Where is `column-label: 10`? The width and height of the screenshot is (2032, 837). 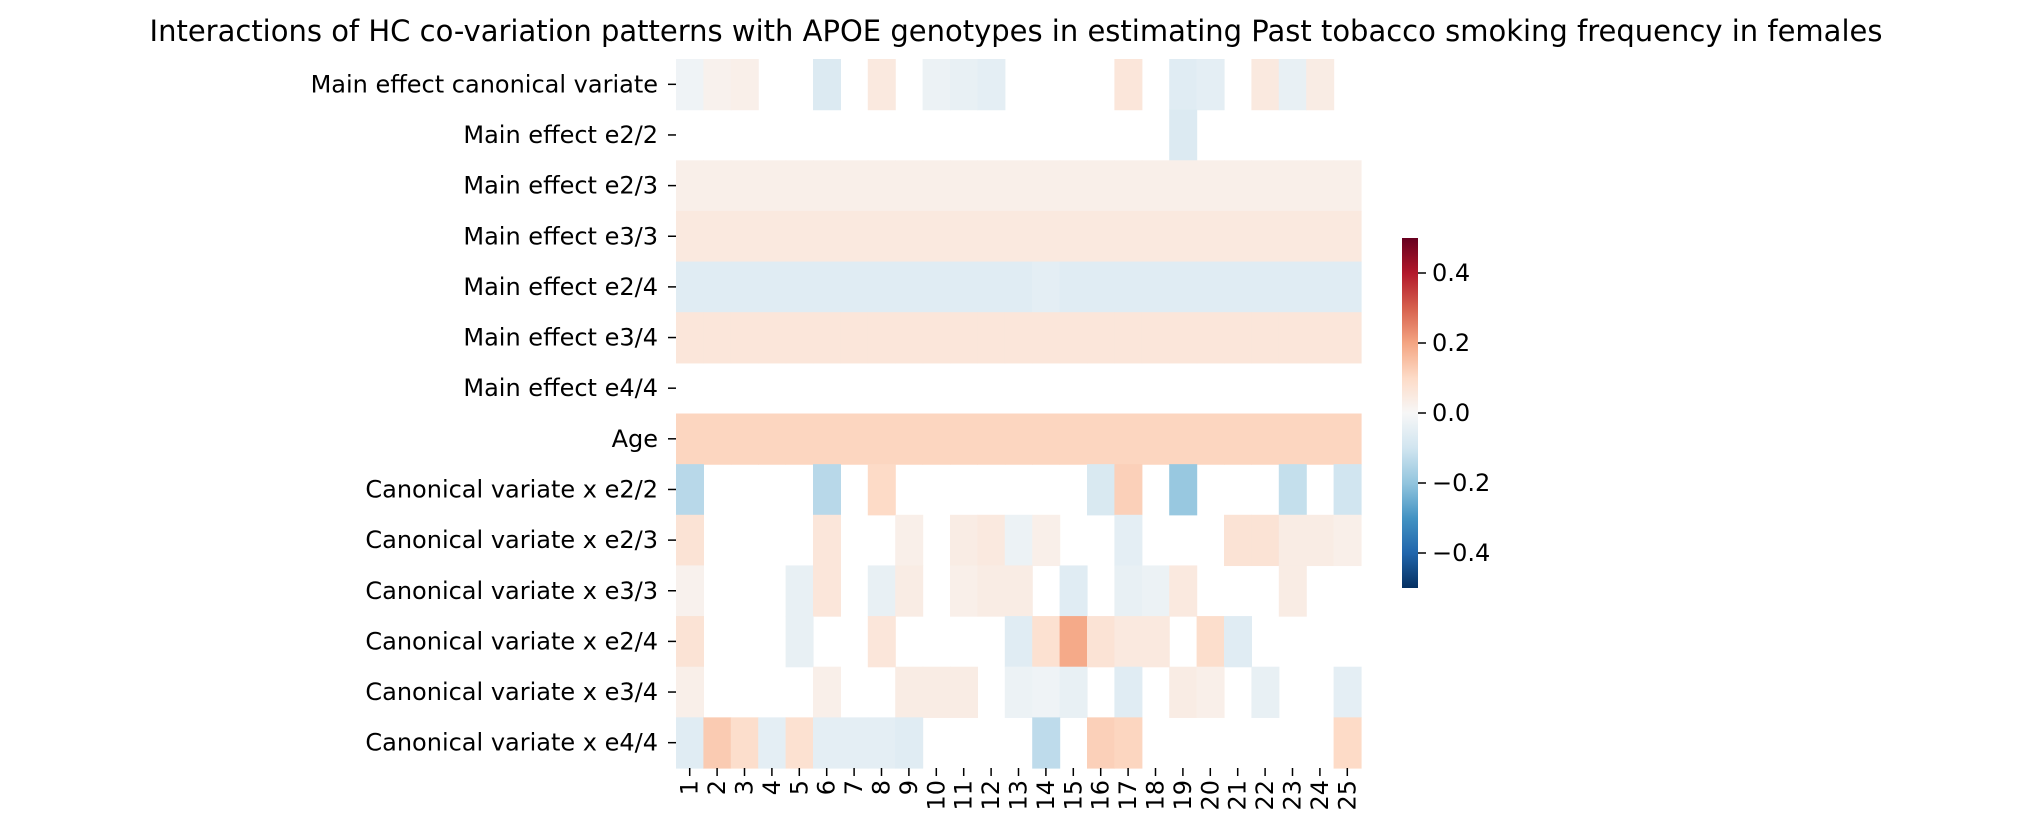 column-label: 10 is located at coordinates (936, 795).